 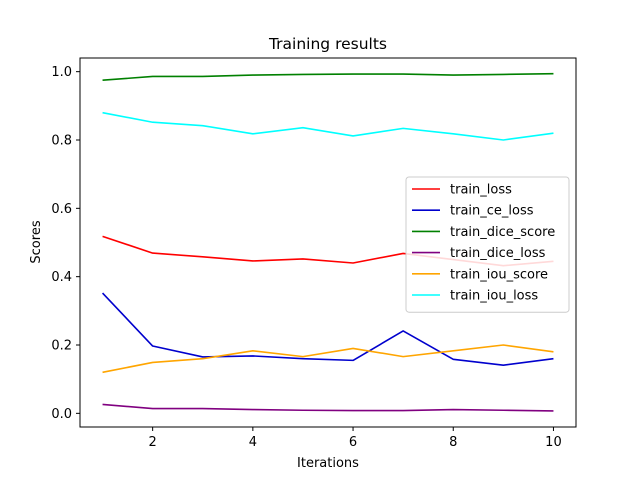 I want to click on series-line-train-ce-loss, so click(x=327, y=329).